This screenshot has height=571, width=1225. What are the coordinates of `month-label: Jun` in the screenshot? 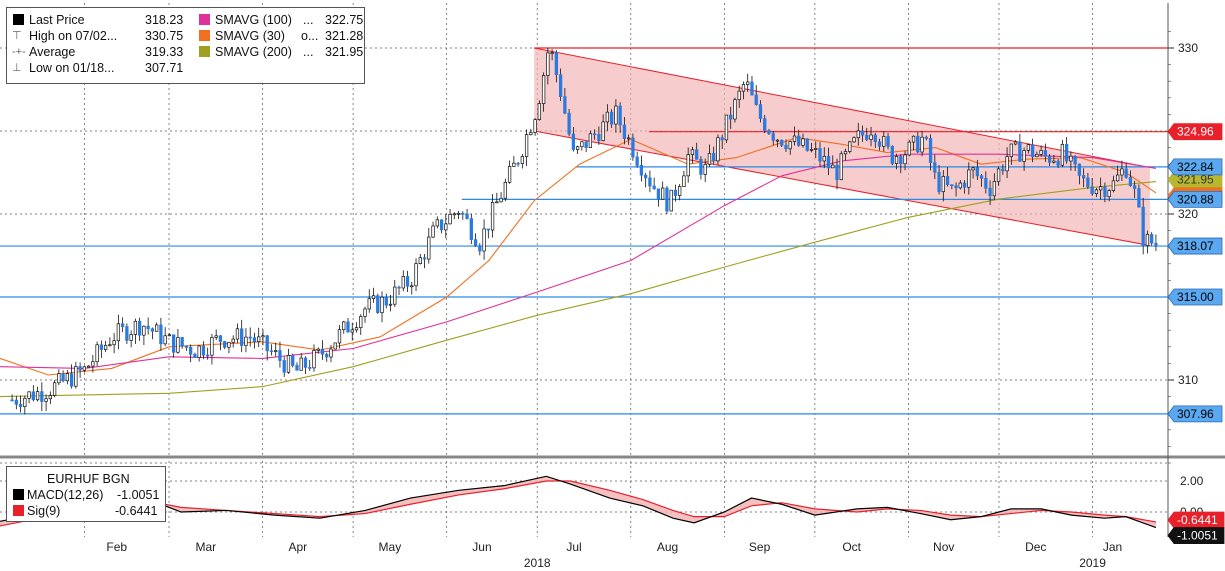 It's located at (481, 547).